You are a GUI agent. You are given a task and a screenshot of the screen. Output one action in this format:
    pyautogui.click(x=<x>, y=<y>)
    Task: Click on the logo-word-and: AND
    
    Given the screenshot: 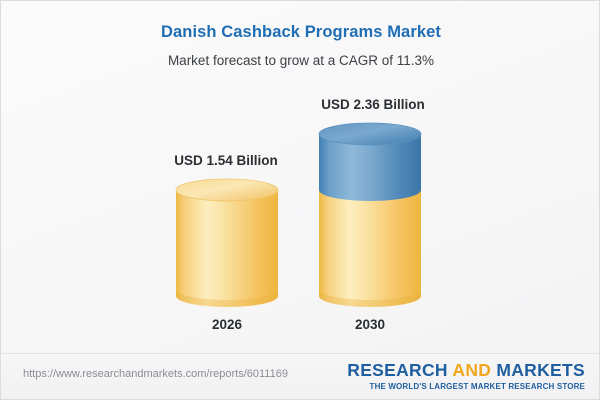 What is the action you would take?
    pyautogui.click(x=472, y=370)
    